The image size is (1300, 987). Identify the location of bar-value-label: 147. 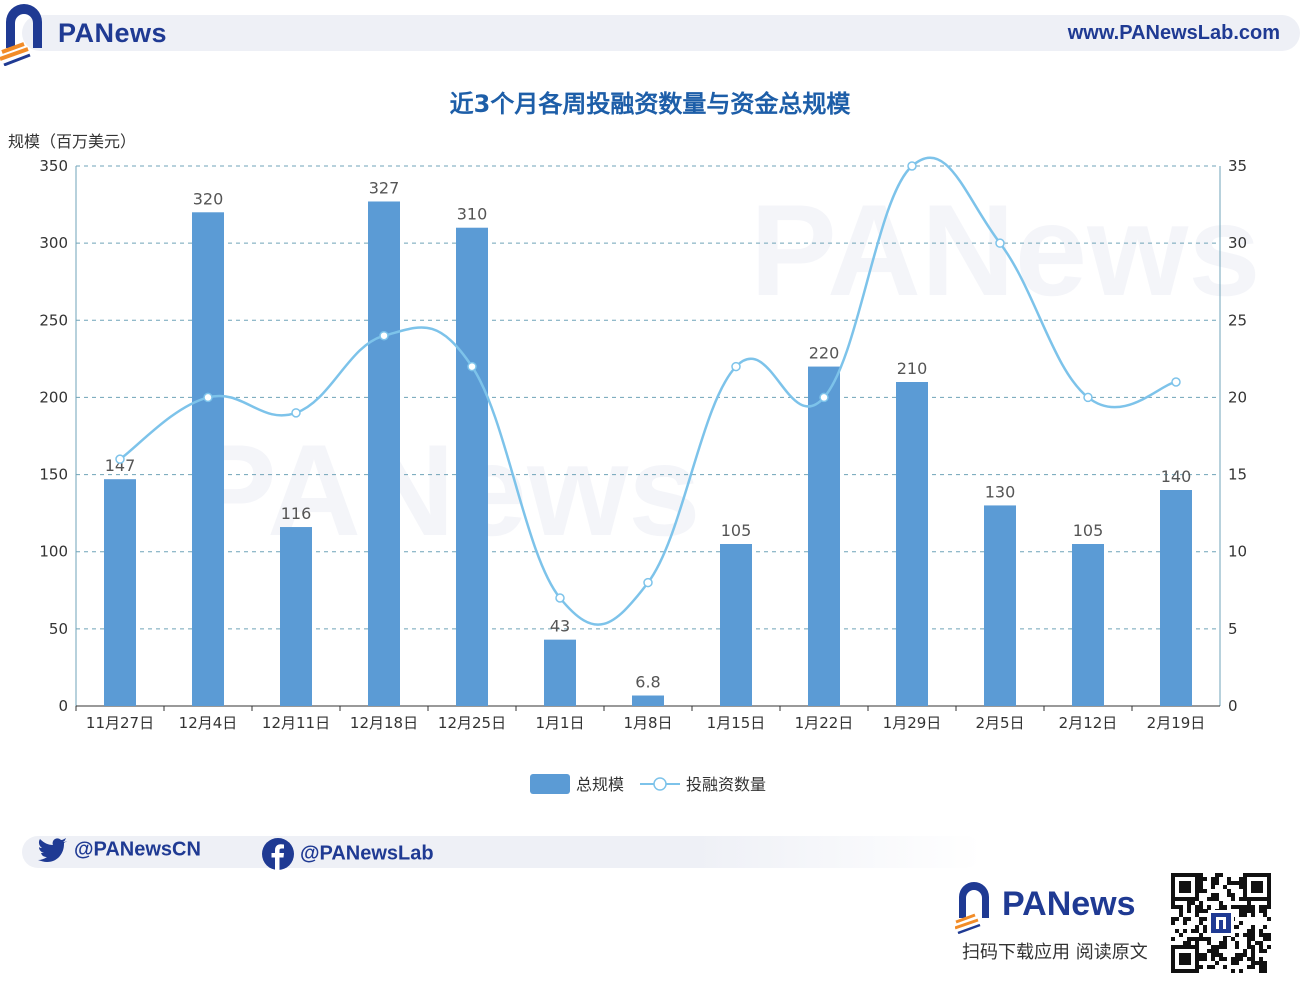
(120, 465).